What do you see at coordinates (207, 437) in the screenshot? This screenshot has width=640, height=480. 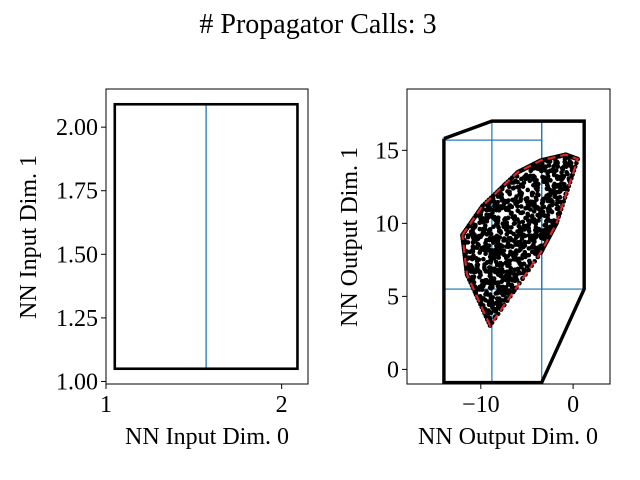 I see `input-domain-xlabel: NN Input Dim. 0` at bounding box center [207, 437].